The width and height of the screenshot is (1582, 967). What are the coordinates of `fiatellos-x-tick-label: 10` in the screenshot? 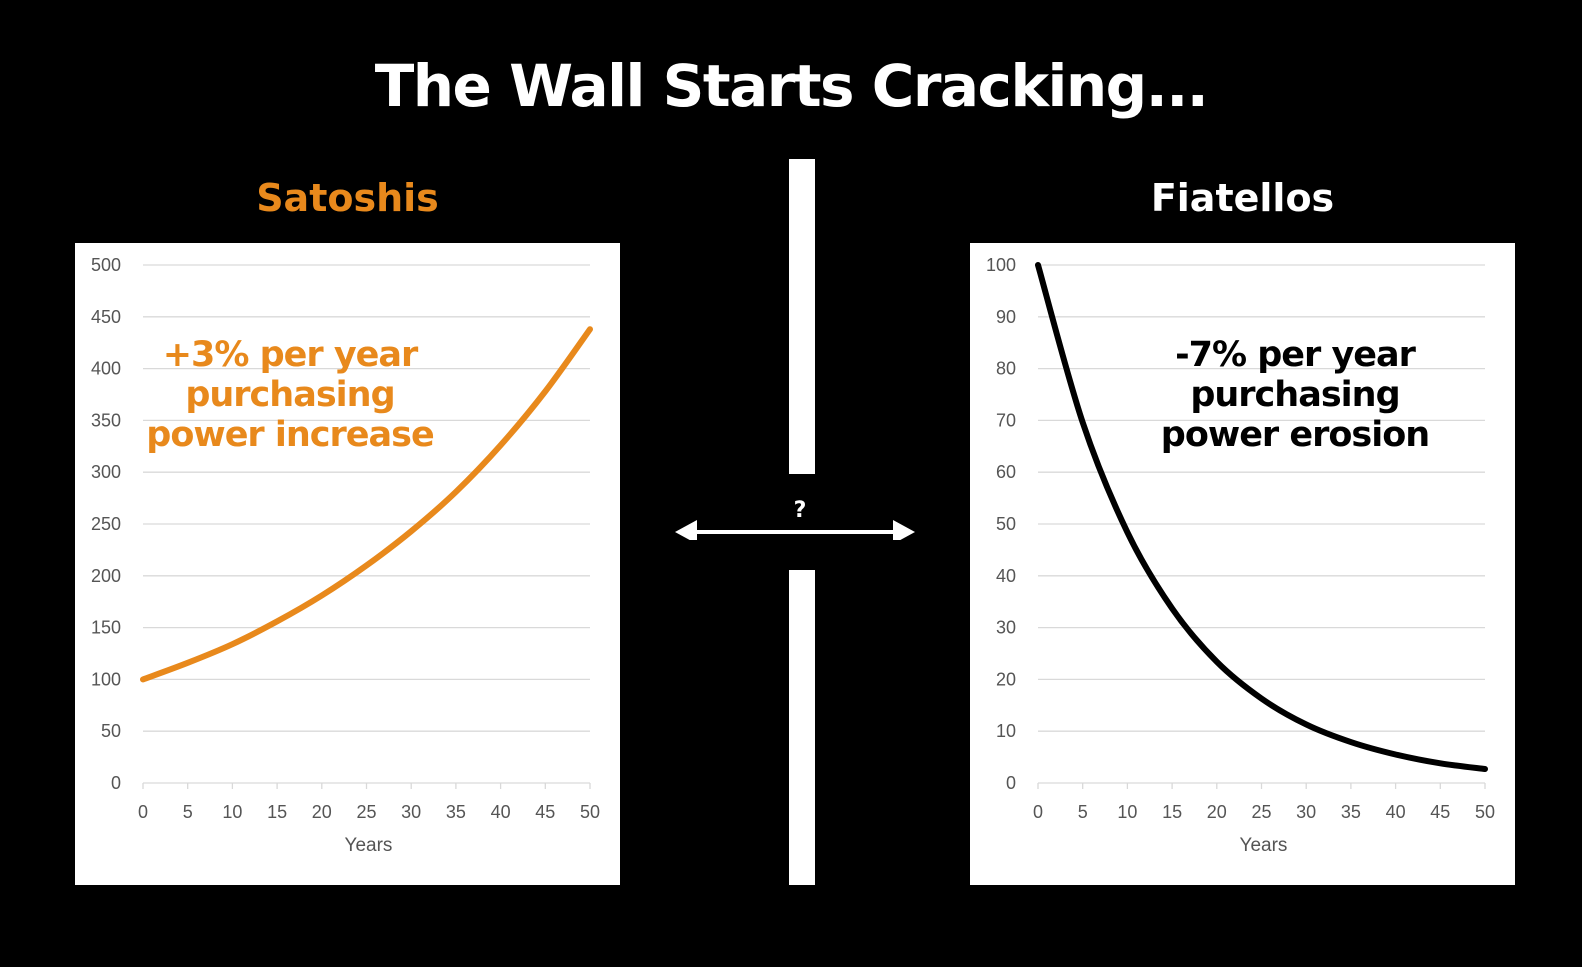 It's located at (1127, 812).